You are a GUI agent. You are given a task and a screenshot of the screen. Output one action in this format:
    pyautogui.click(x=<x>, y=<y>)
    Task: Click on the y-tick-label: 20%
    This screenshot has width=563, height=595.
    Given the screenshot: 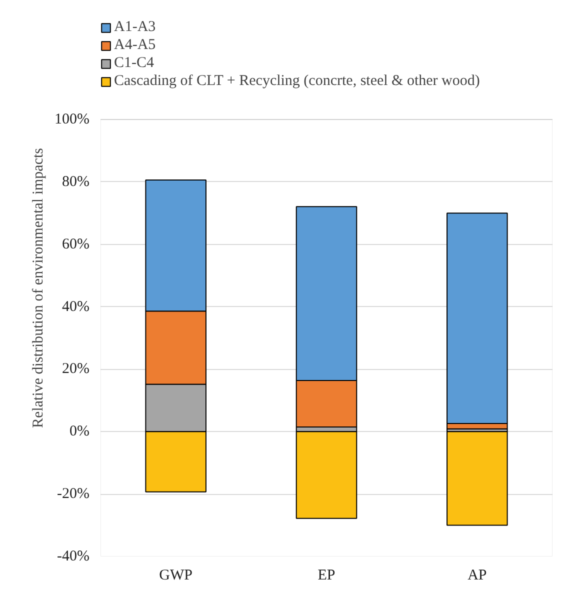 What is the action you would take?
    pyautogui.click(x=76, y=369)
    